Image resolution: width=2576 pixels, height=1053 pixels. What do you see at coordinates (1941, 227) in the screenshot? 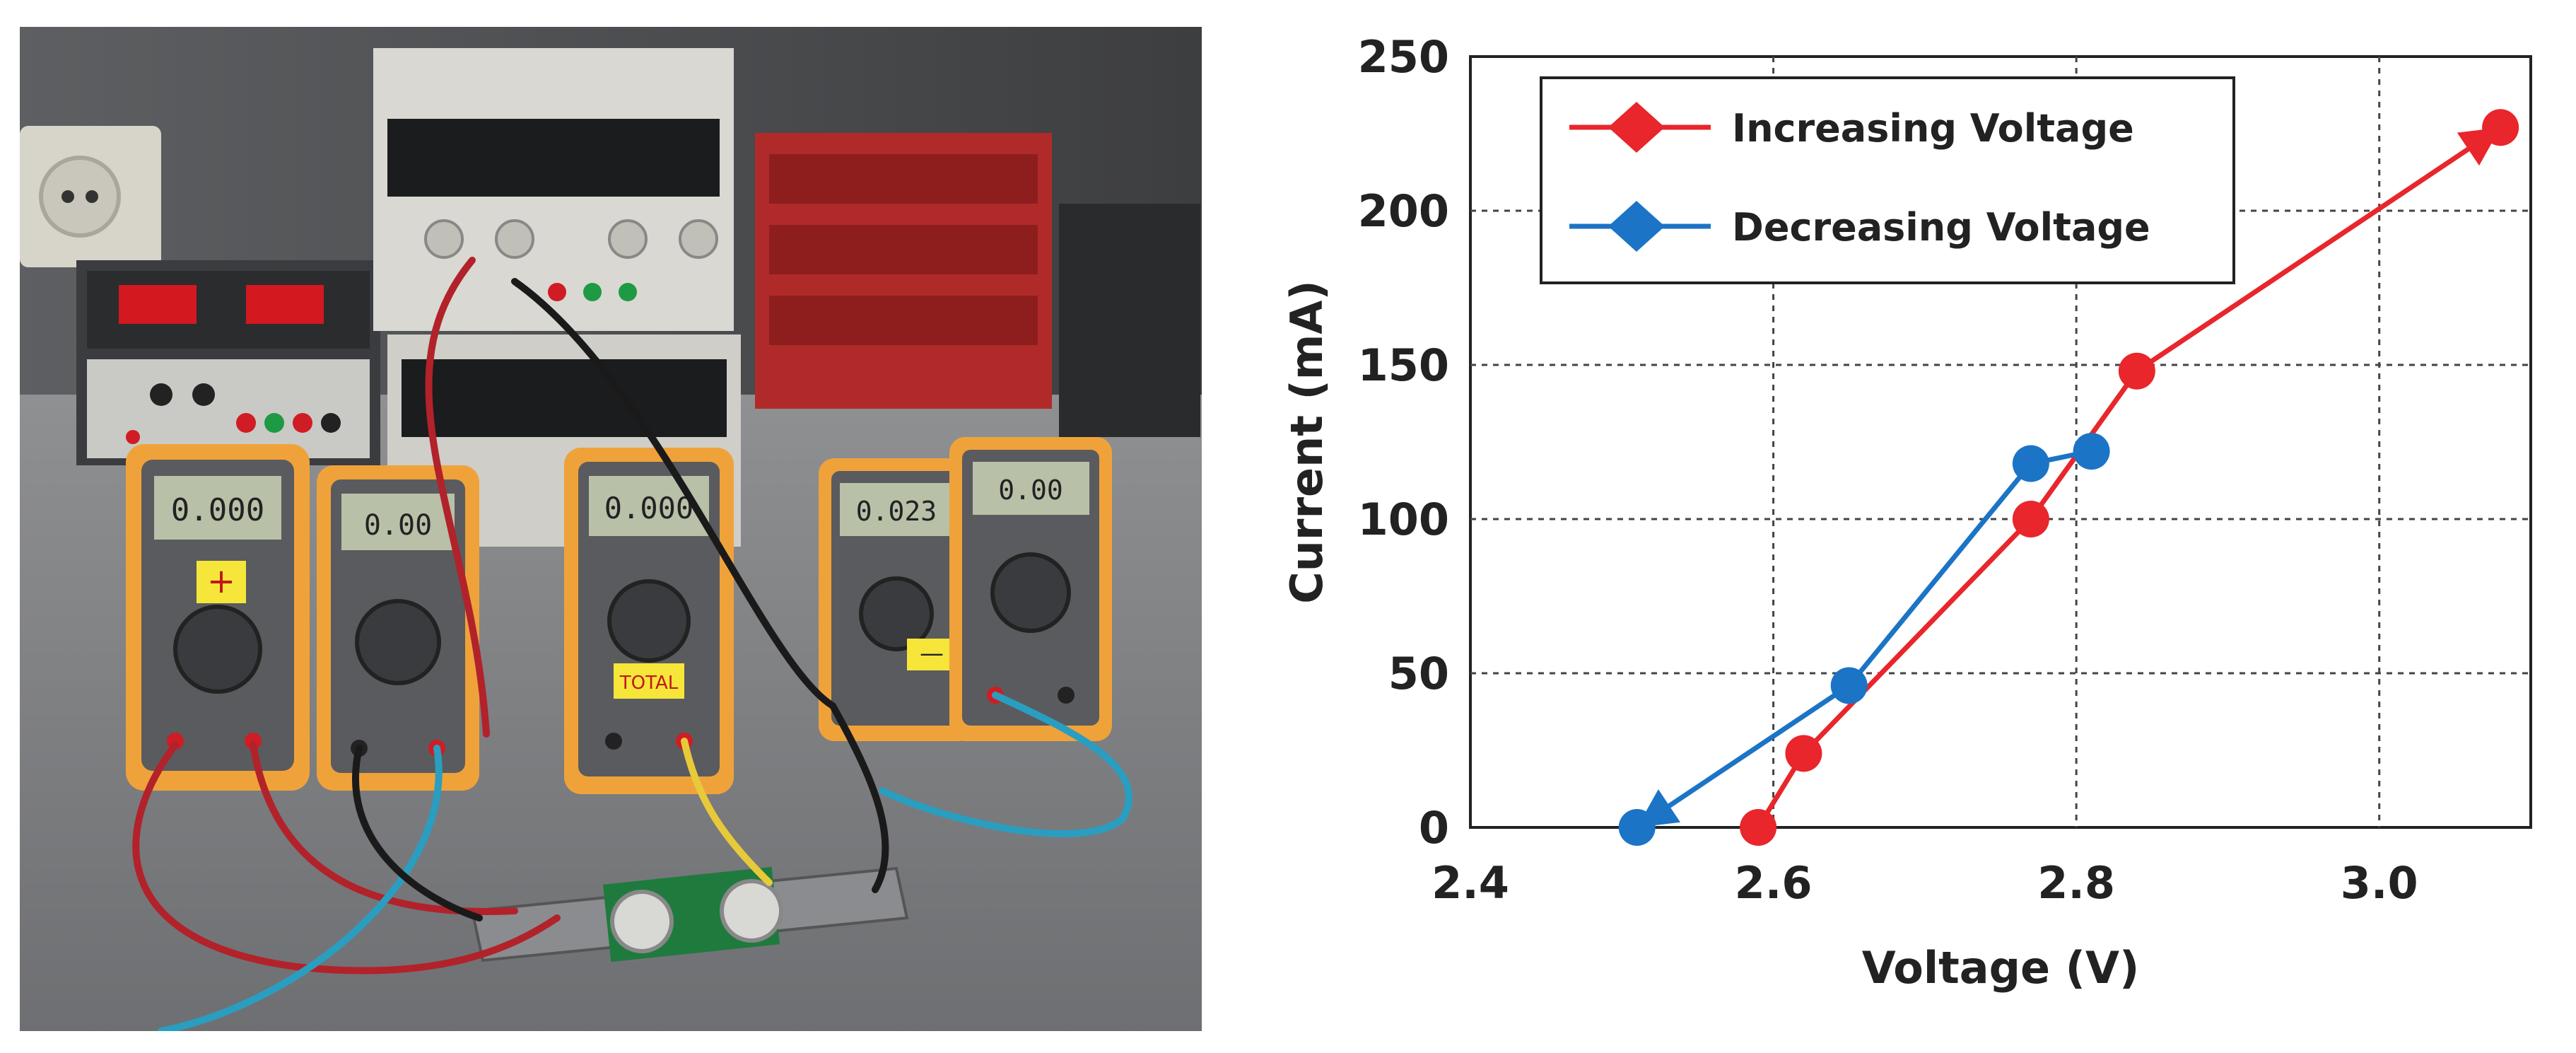
I see `legend-label-decreasing-voltage: Decreasing Voltage` at bounding box center [1941, 227].